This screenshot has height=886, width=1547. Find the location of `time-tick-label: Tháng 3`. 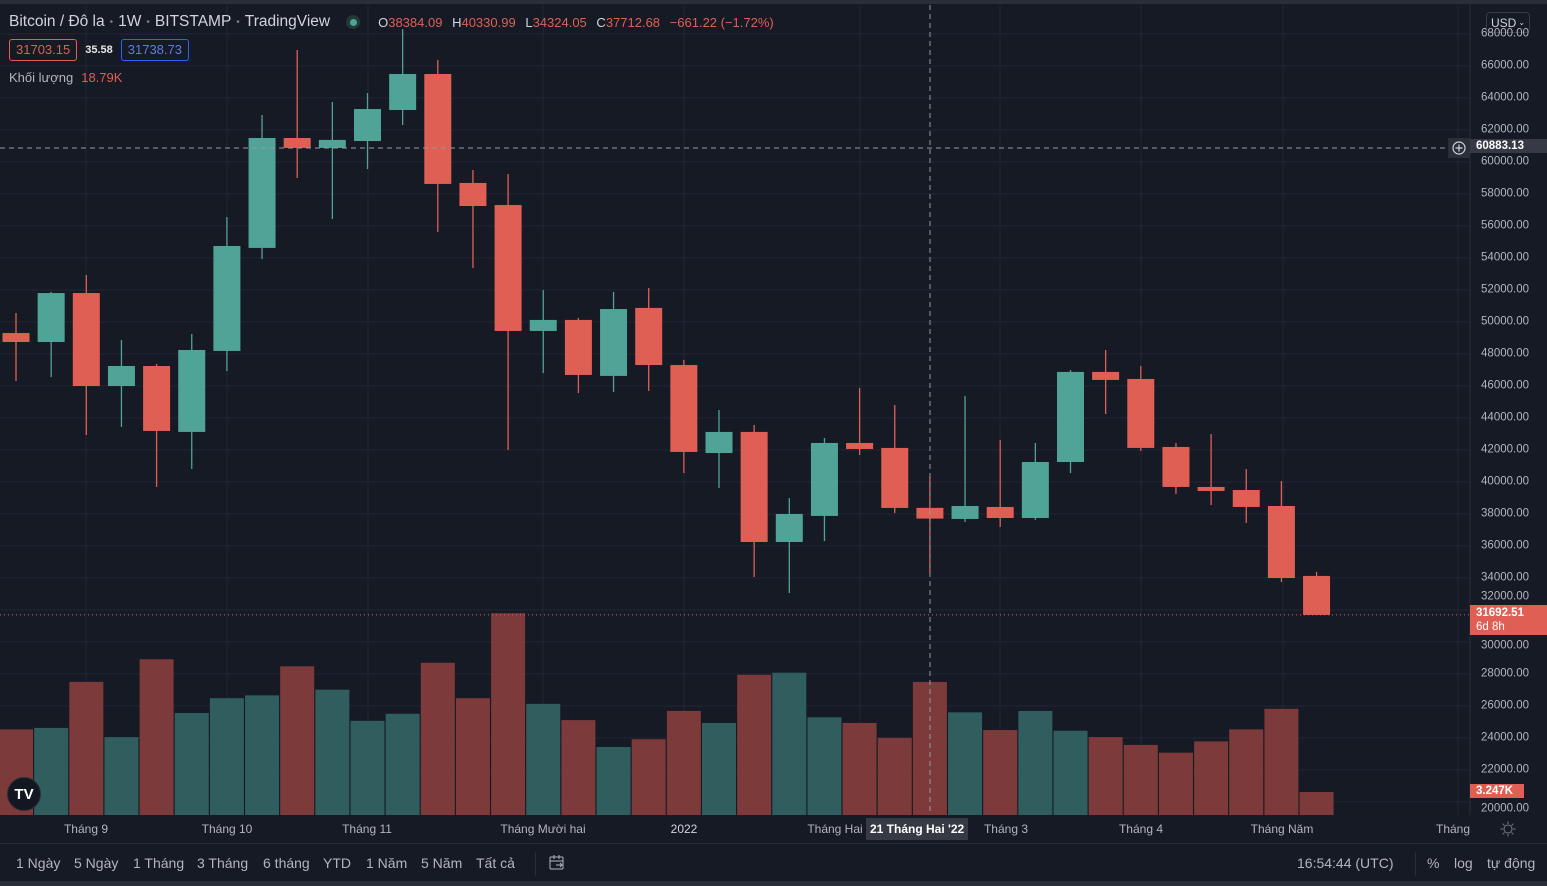

time-tick-label: Tháng 3 is located at coordinates (1006, 829).